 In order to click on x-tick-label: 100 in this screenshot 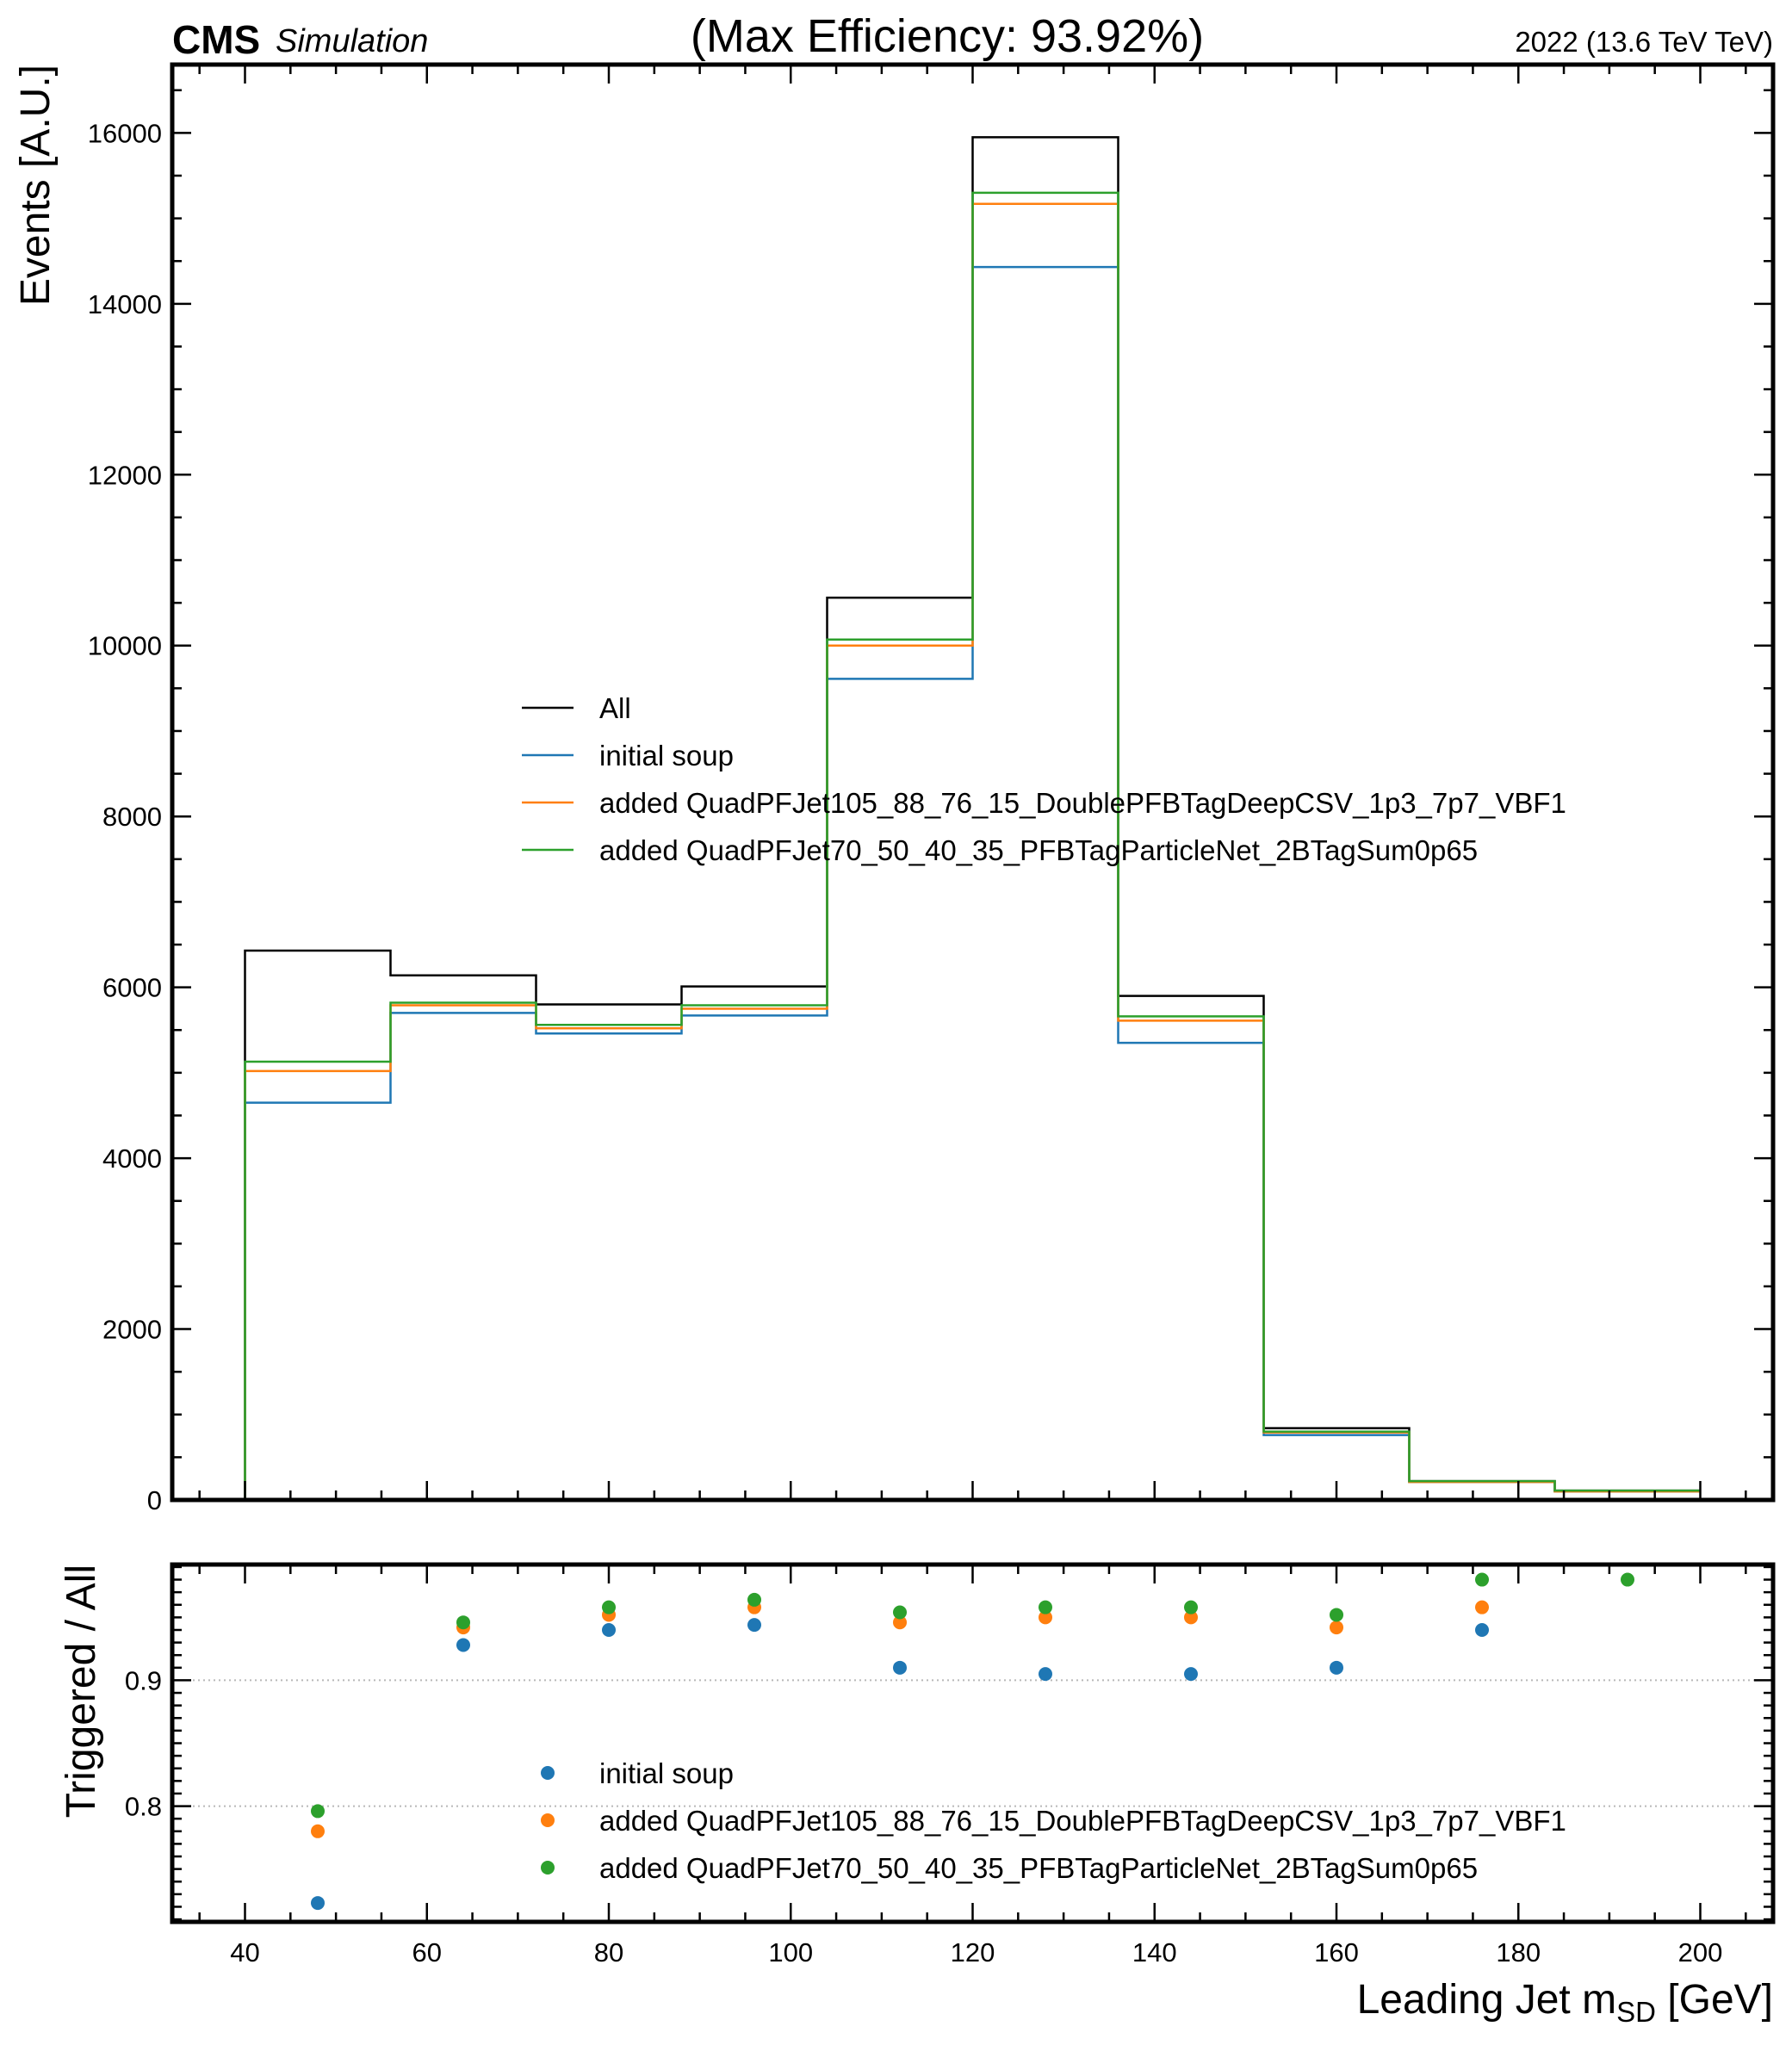, I will do `click(790, 1952)`.